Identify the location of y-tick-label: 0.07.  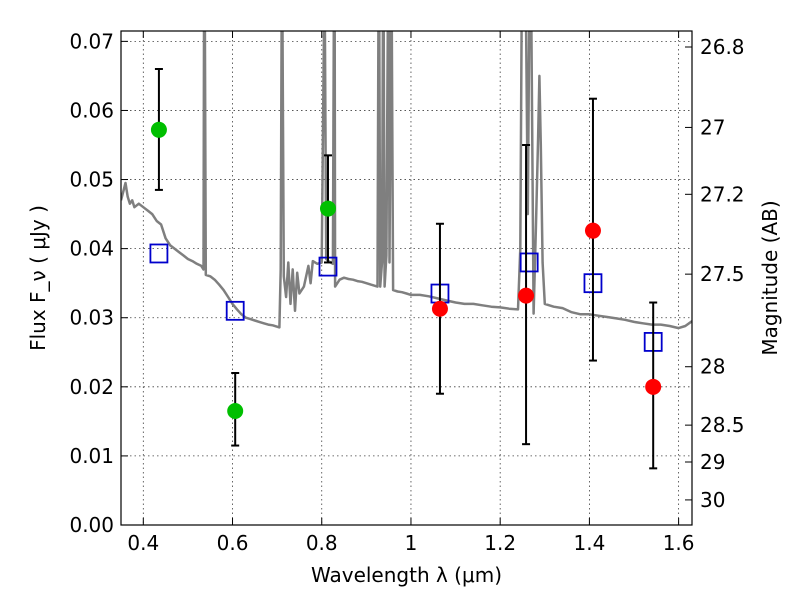
(91, 41).